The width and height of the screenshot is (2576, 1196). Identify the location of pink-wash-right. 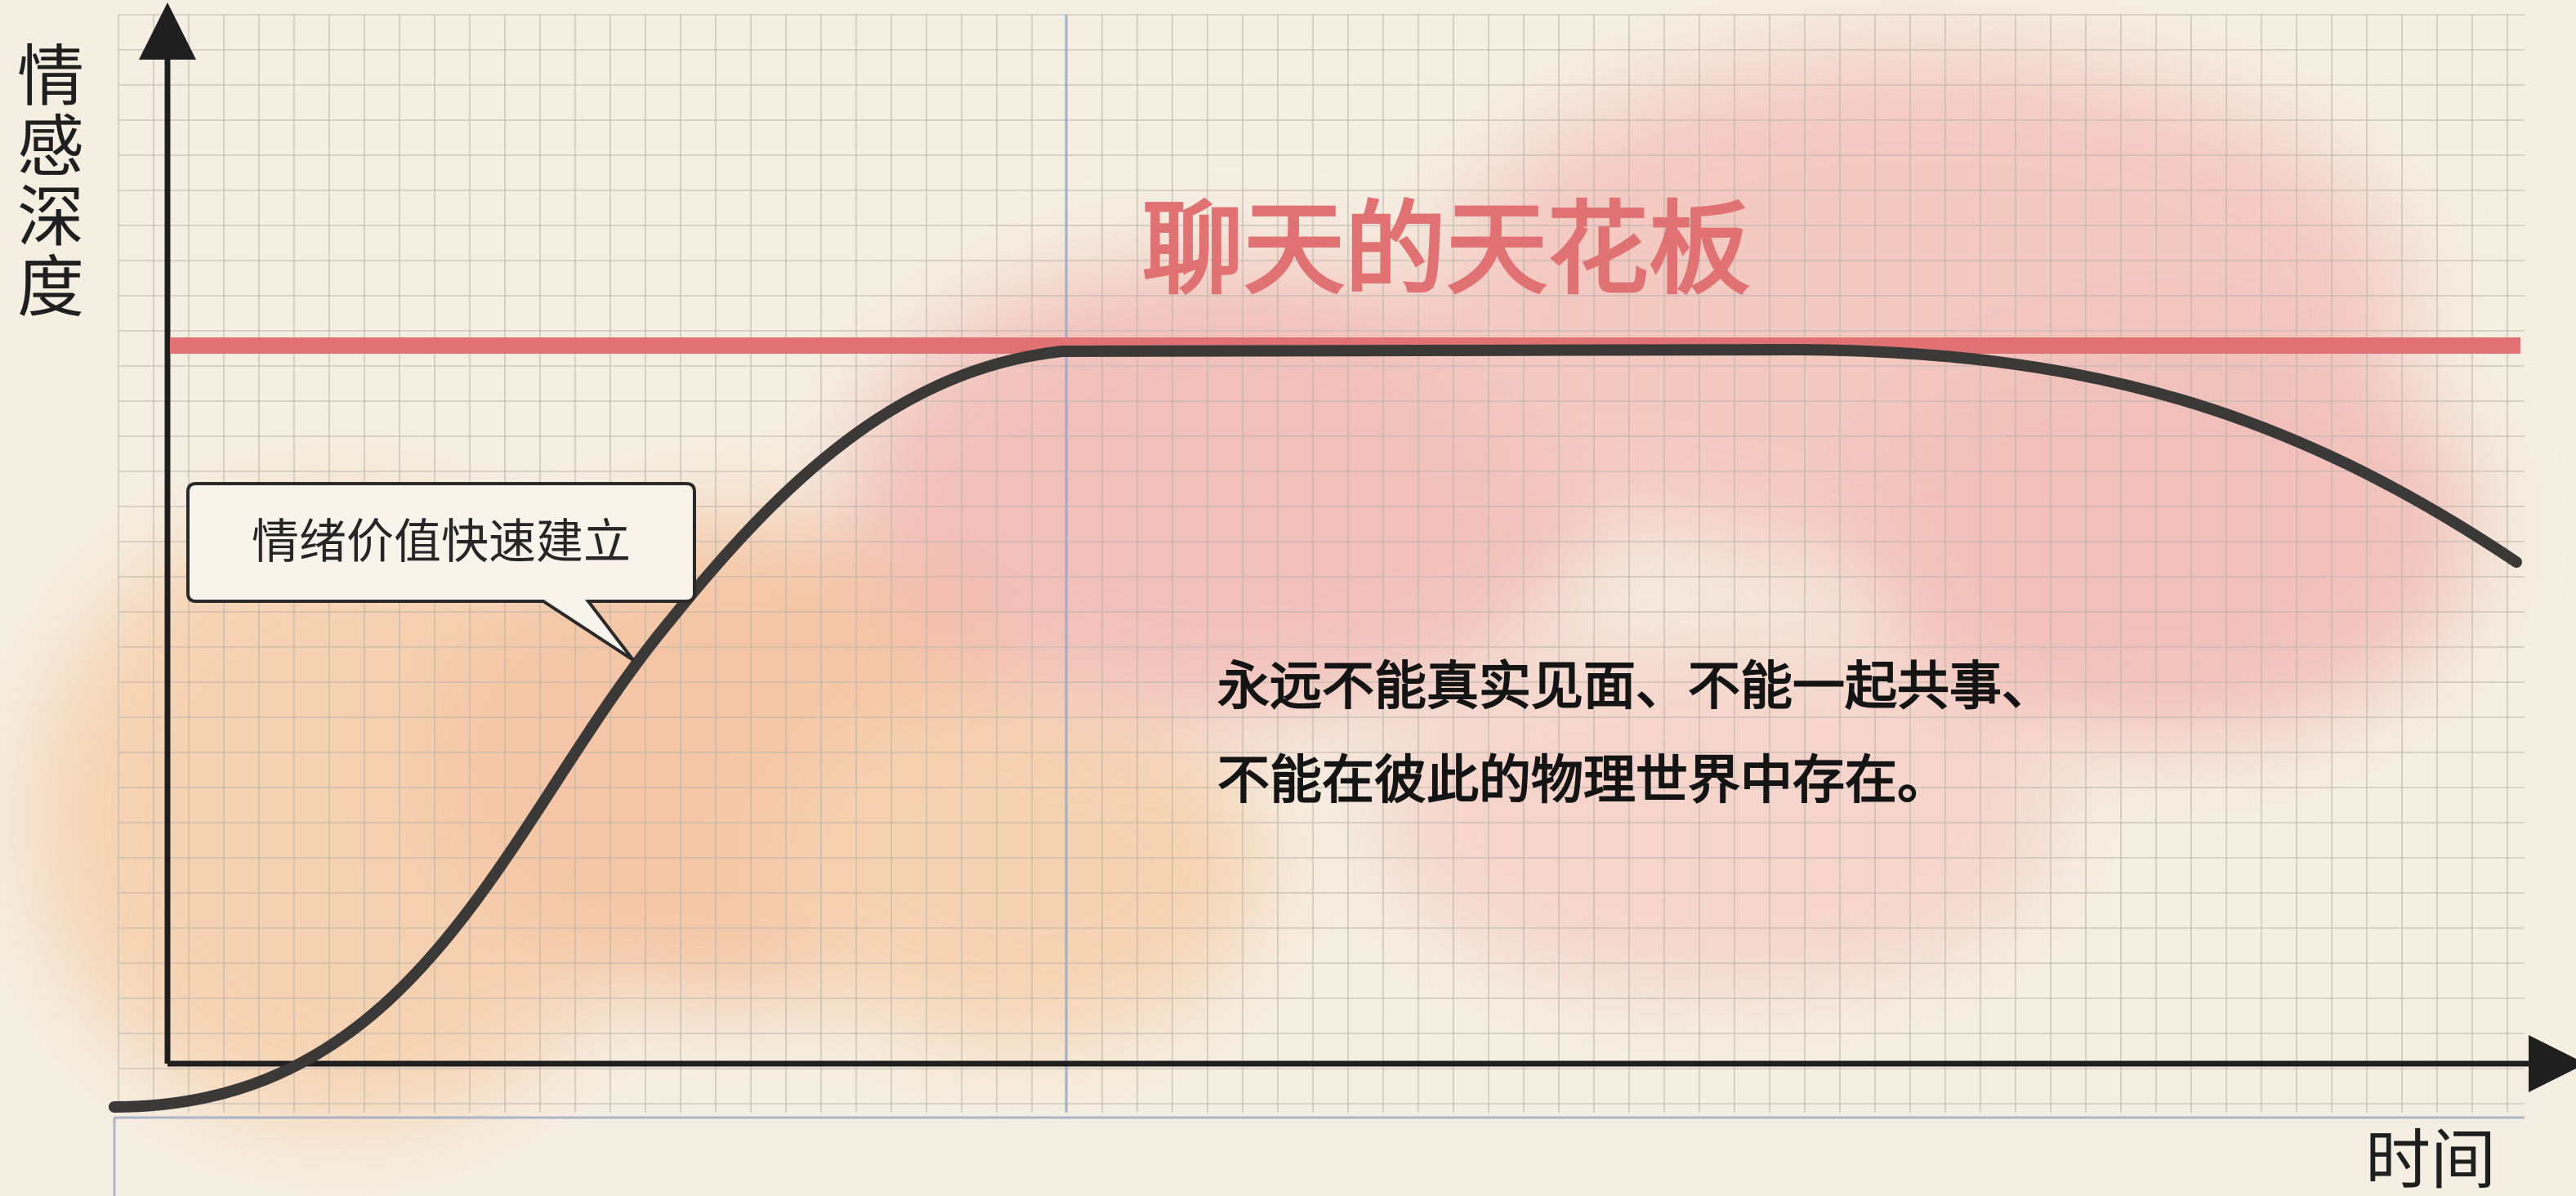
(2166, 531).